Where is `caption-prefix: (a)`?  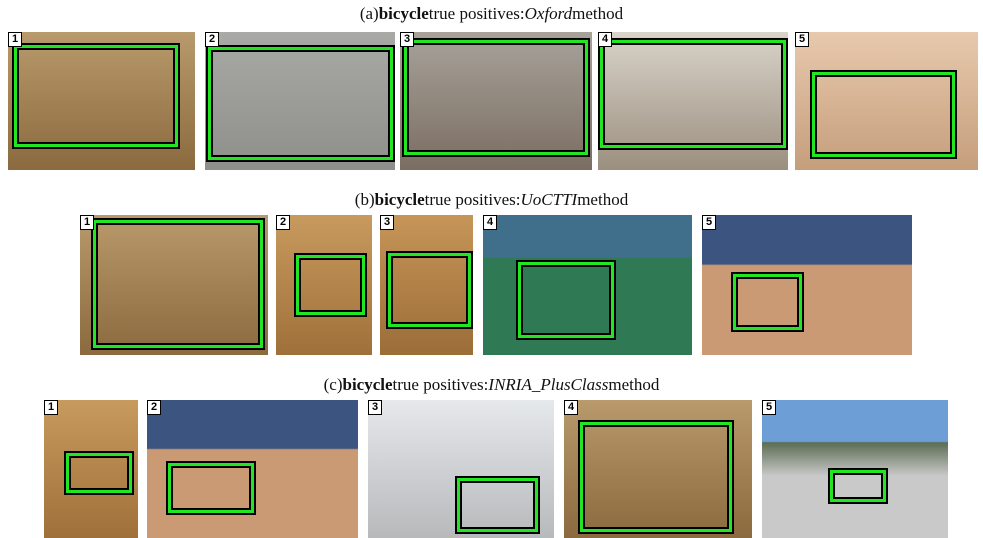 caption-prefix: (a) is located at coordinates (369, 13).